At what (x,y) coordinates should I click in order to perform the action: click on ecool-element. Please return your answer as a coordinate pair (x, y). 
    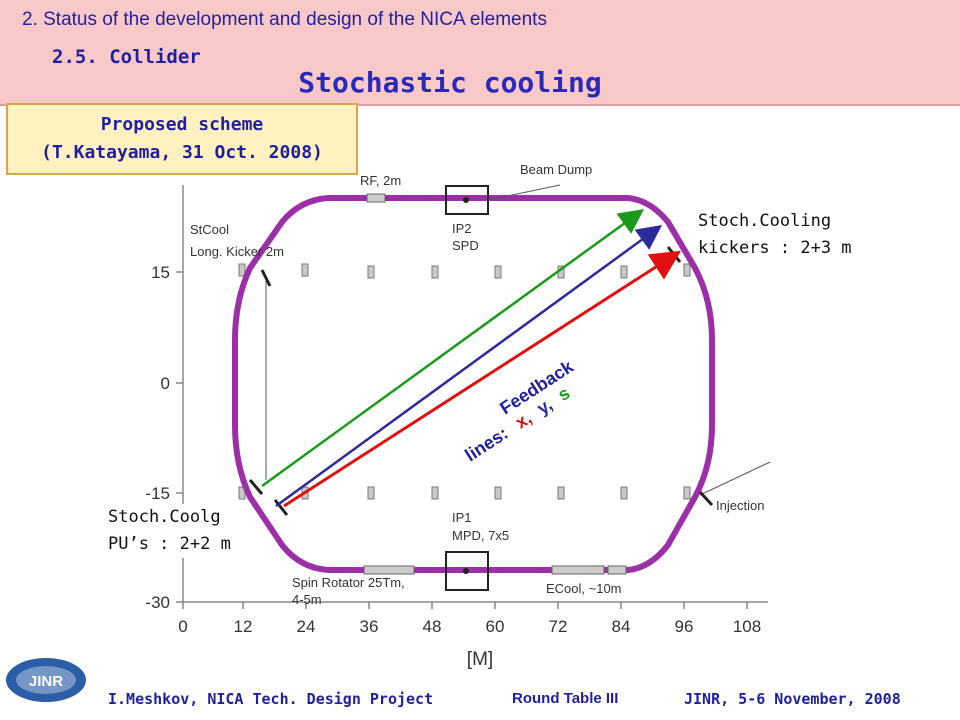
    Looking at the image, I should click on (578, 570).